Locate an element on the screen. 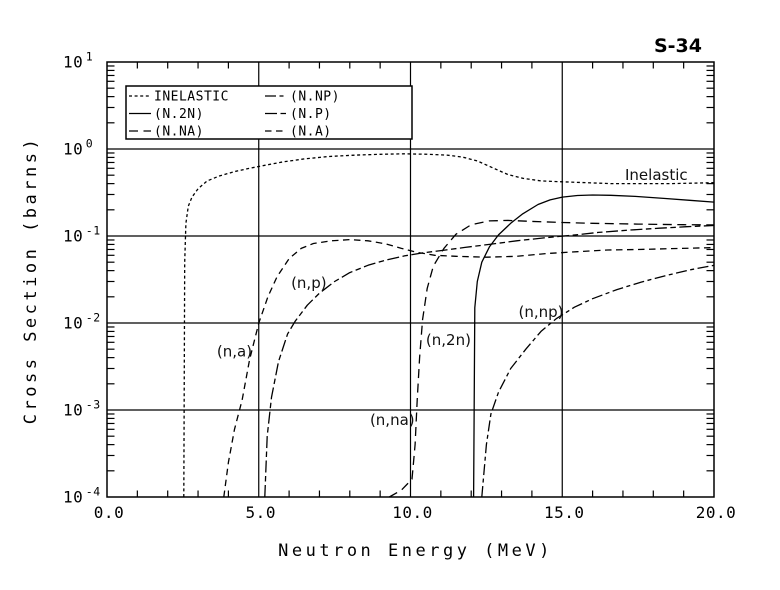 The image size is (780, 590). y-axis-title: Cross Section (barns) is located at coordinates (31, 280).